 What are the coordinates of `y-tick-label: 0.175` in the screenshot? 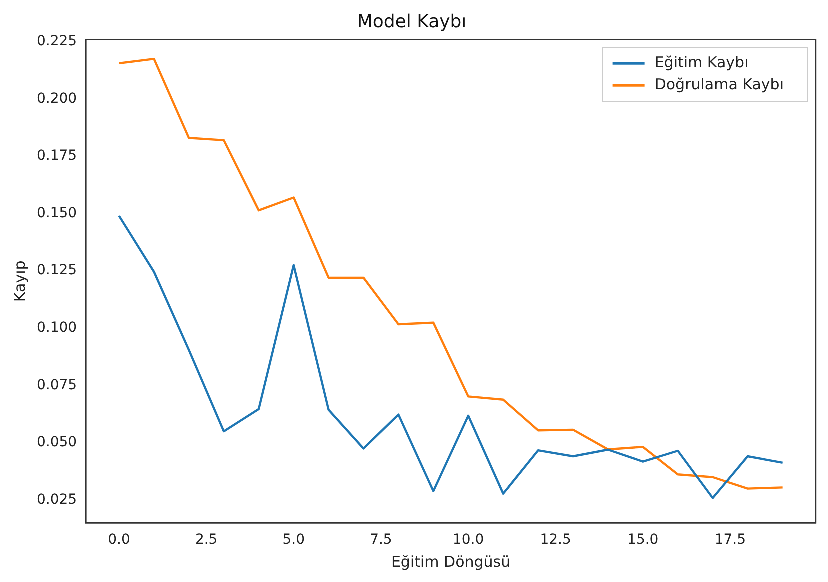 It's located at (57, 156).